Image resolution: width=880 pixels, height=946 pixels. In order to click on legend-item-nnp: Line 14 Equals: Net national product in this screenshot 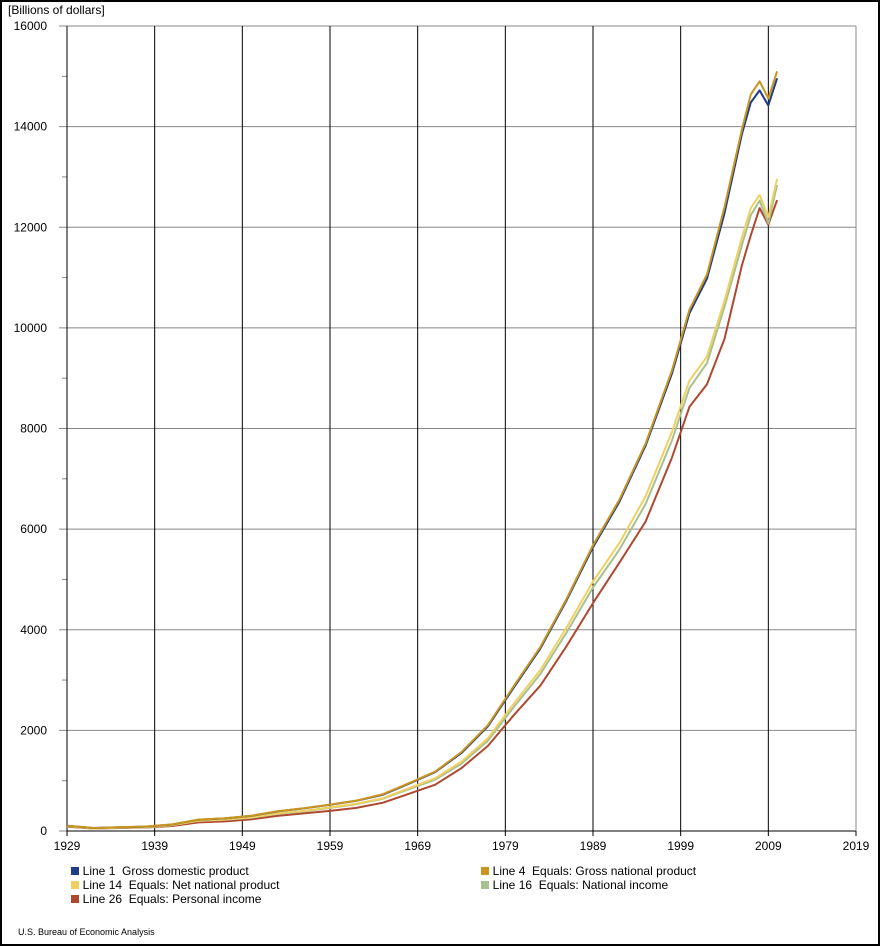, I will do `click(171, 878)`.